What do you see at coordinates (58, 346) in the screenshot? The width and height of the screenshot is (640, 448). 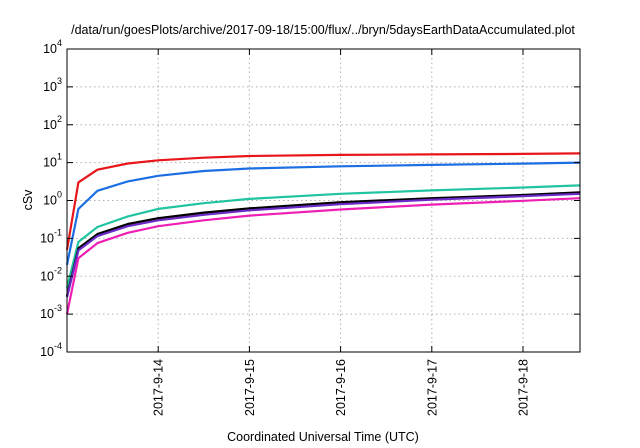 I see `y-tick-exponent: -4` at bounding box center [58, 346].